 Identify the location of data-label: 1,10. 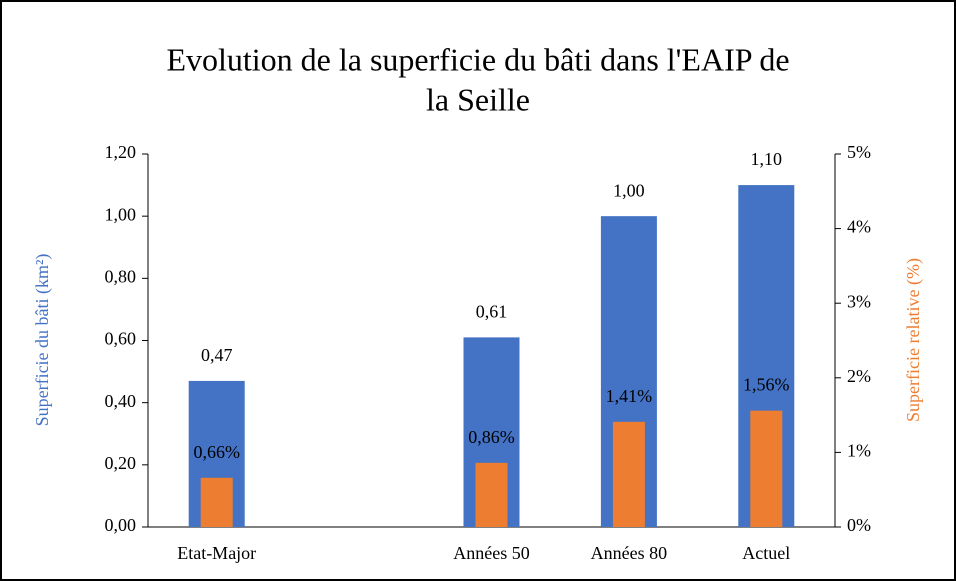
(767, 159).